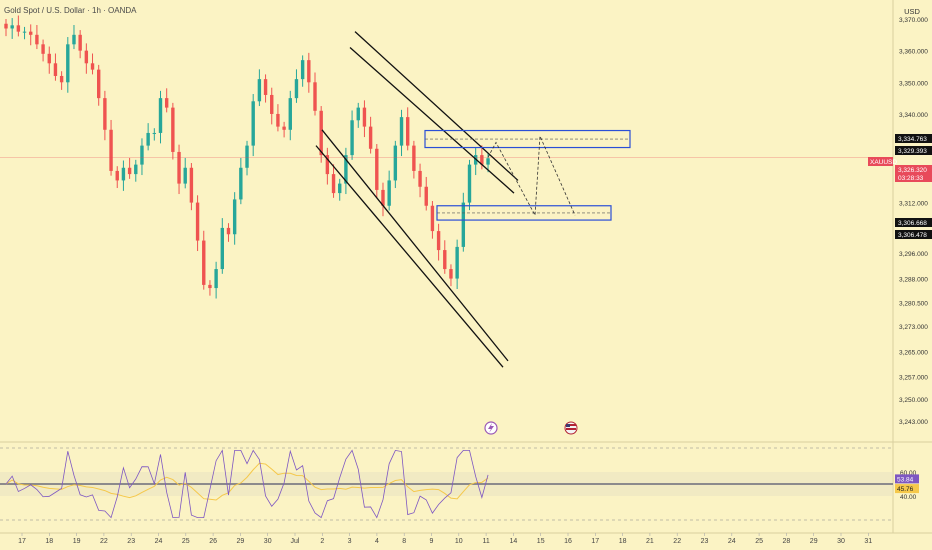 Image resolution: width=932 pixels, height=550 pixels. I want to click on time-tick-label: 4, so click(377, 541).